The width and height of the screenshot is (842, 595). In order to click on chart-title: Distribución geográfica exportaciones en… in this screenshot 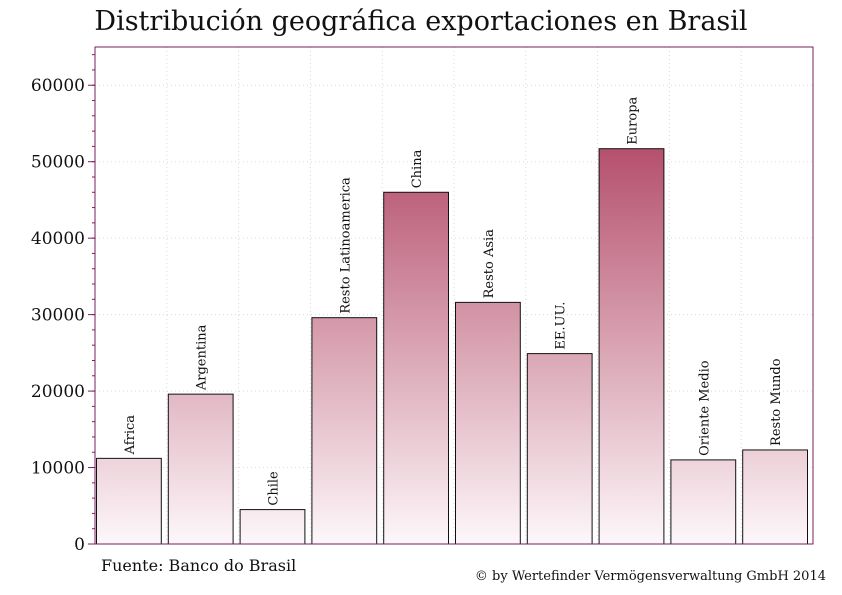, I will do `click(421, 21)`.